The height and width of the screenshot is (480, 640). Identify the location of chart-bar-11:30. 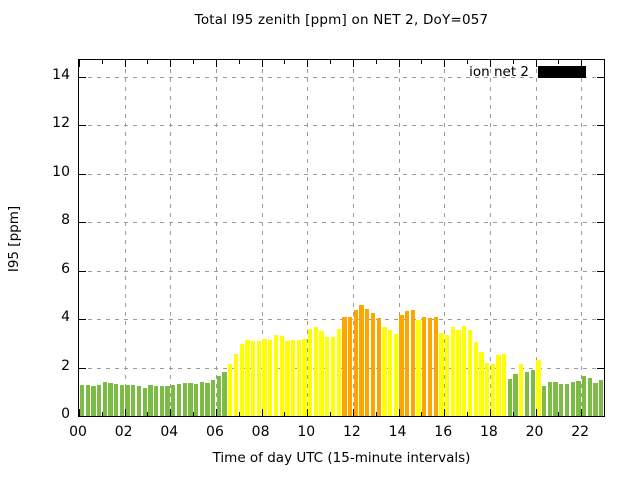
(344, 366).